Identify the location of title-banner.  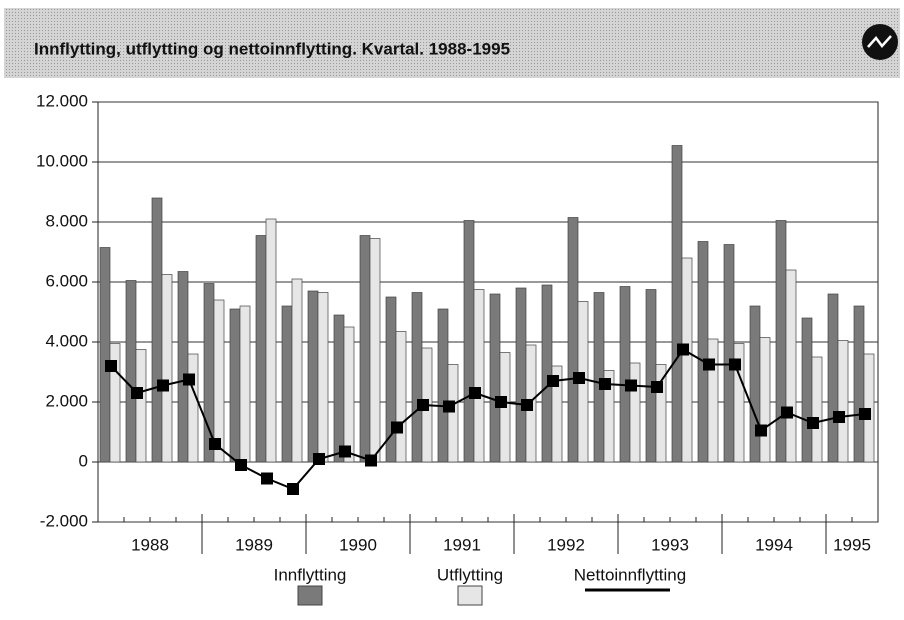
(452, 43).